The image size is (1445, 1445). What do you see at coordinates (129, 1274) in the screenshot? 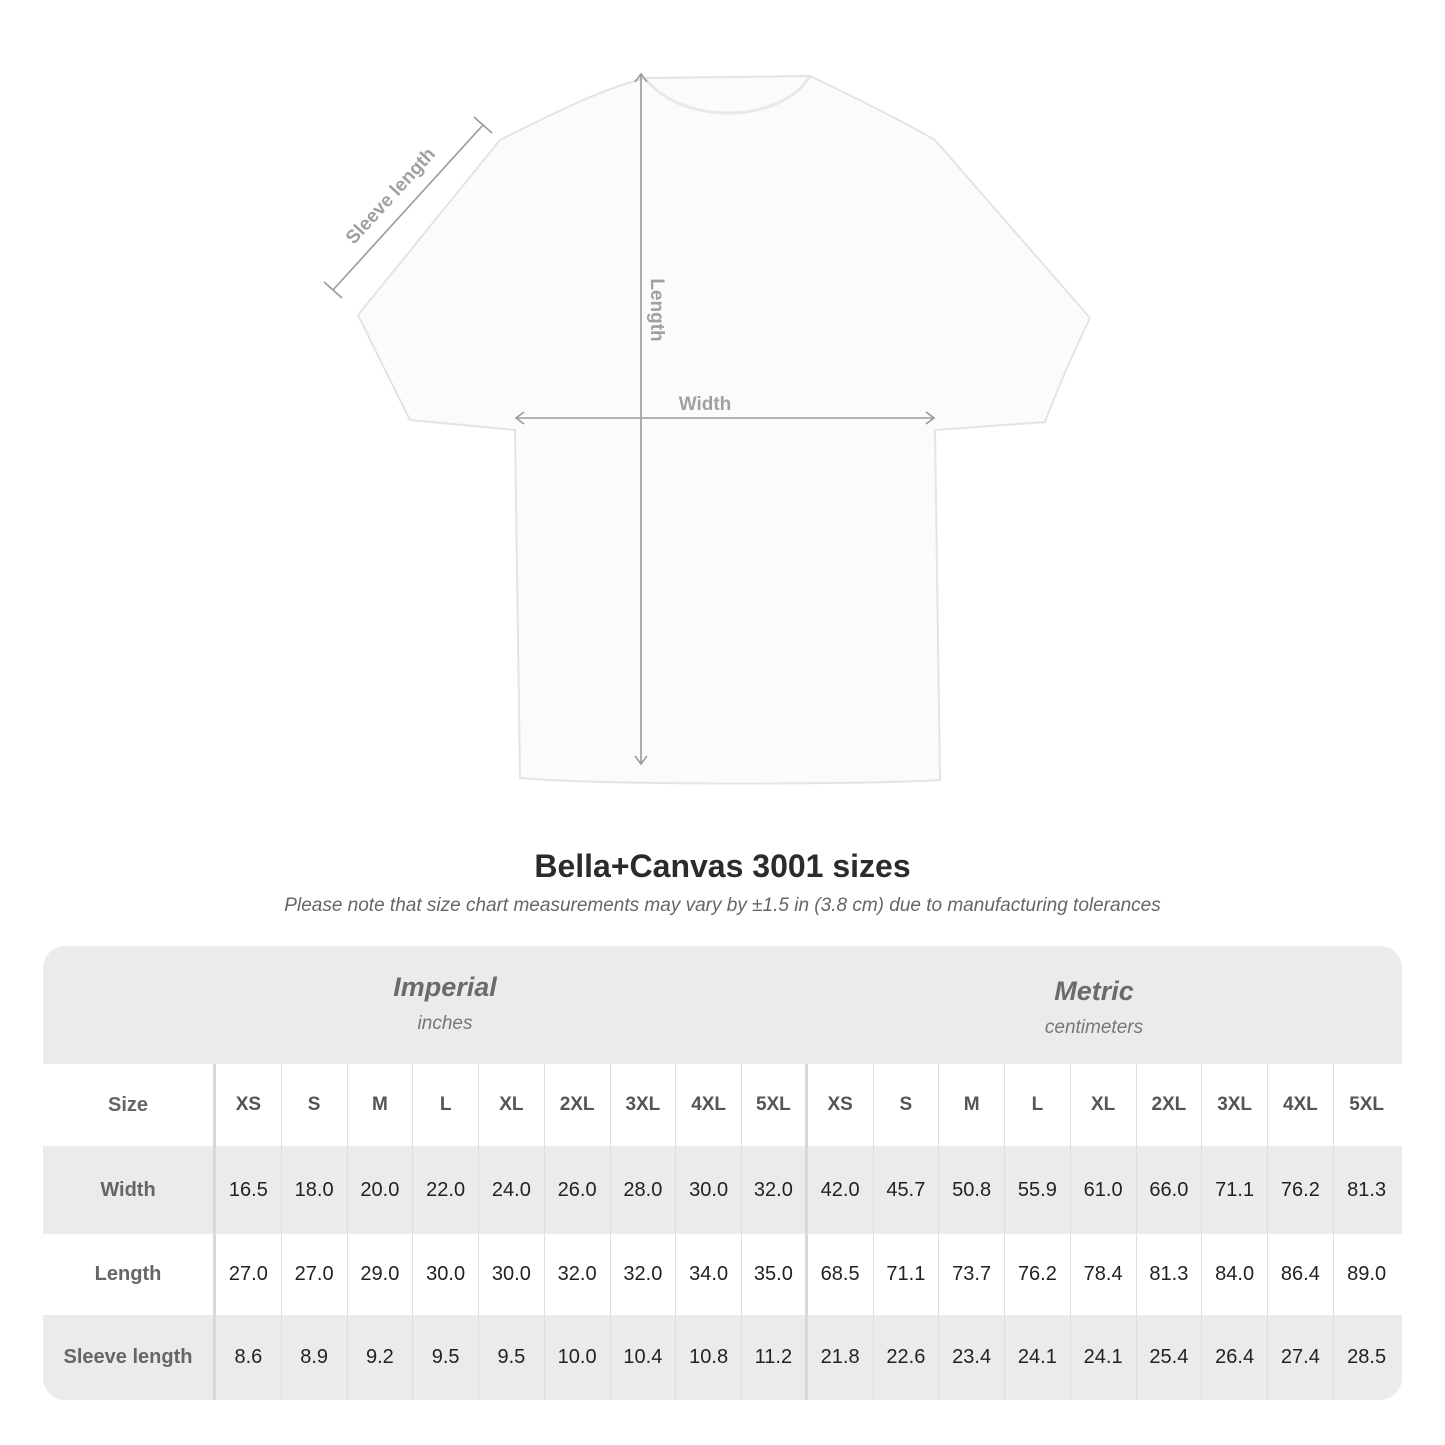
I see `row-label: Length` at bounding box center [129, 1274].